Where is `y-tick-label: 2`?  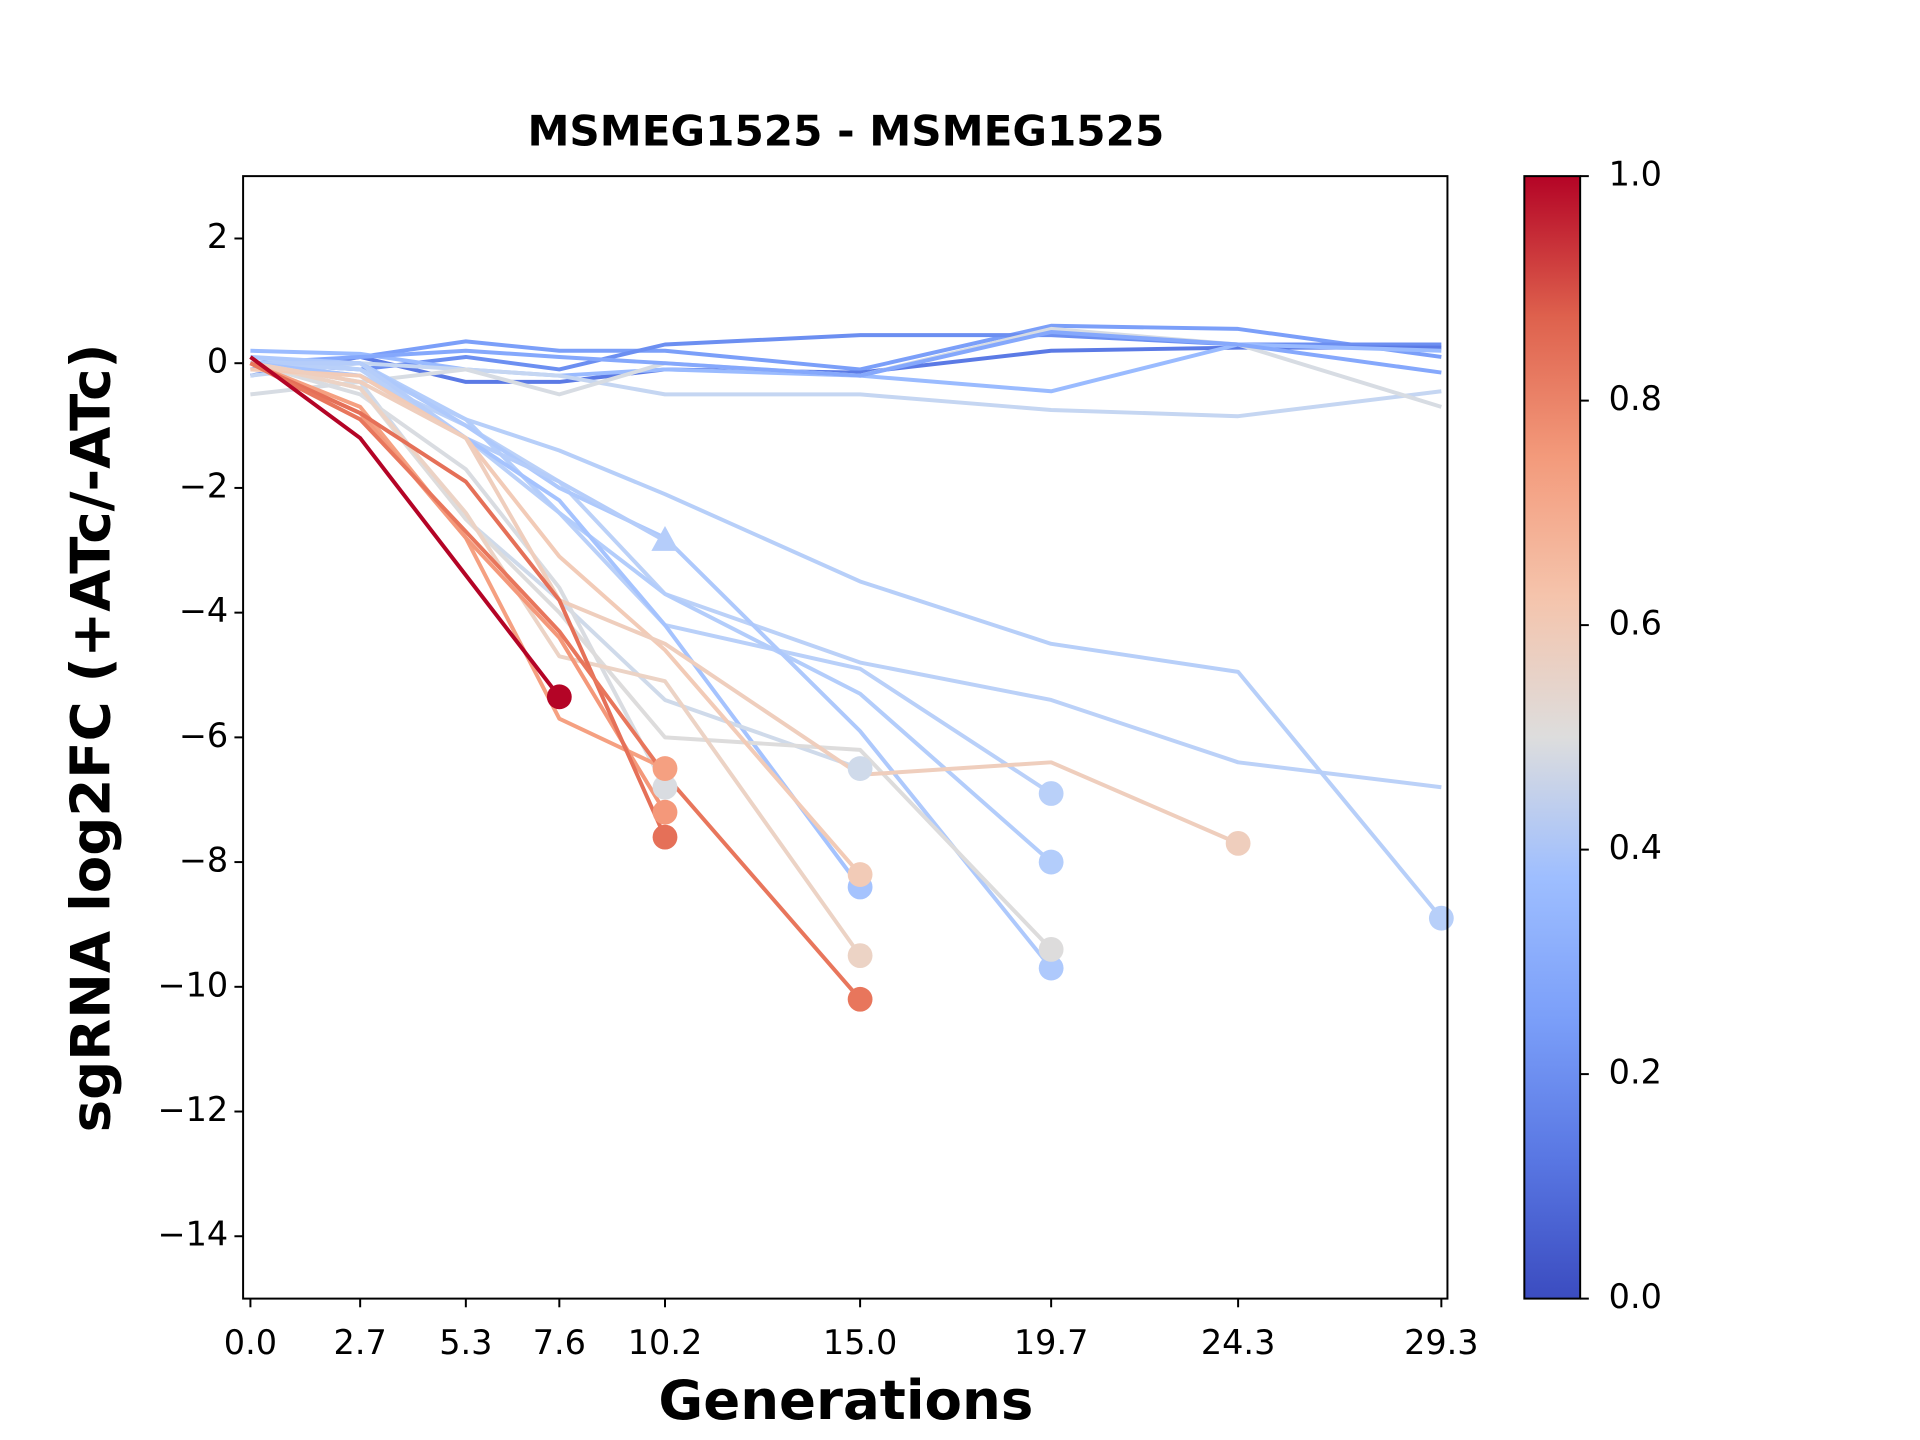 y-tick-label: 2 is located at coordinates (217, 236).